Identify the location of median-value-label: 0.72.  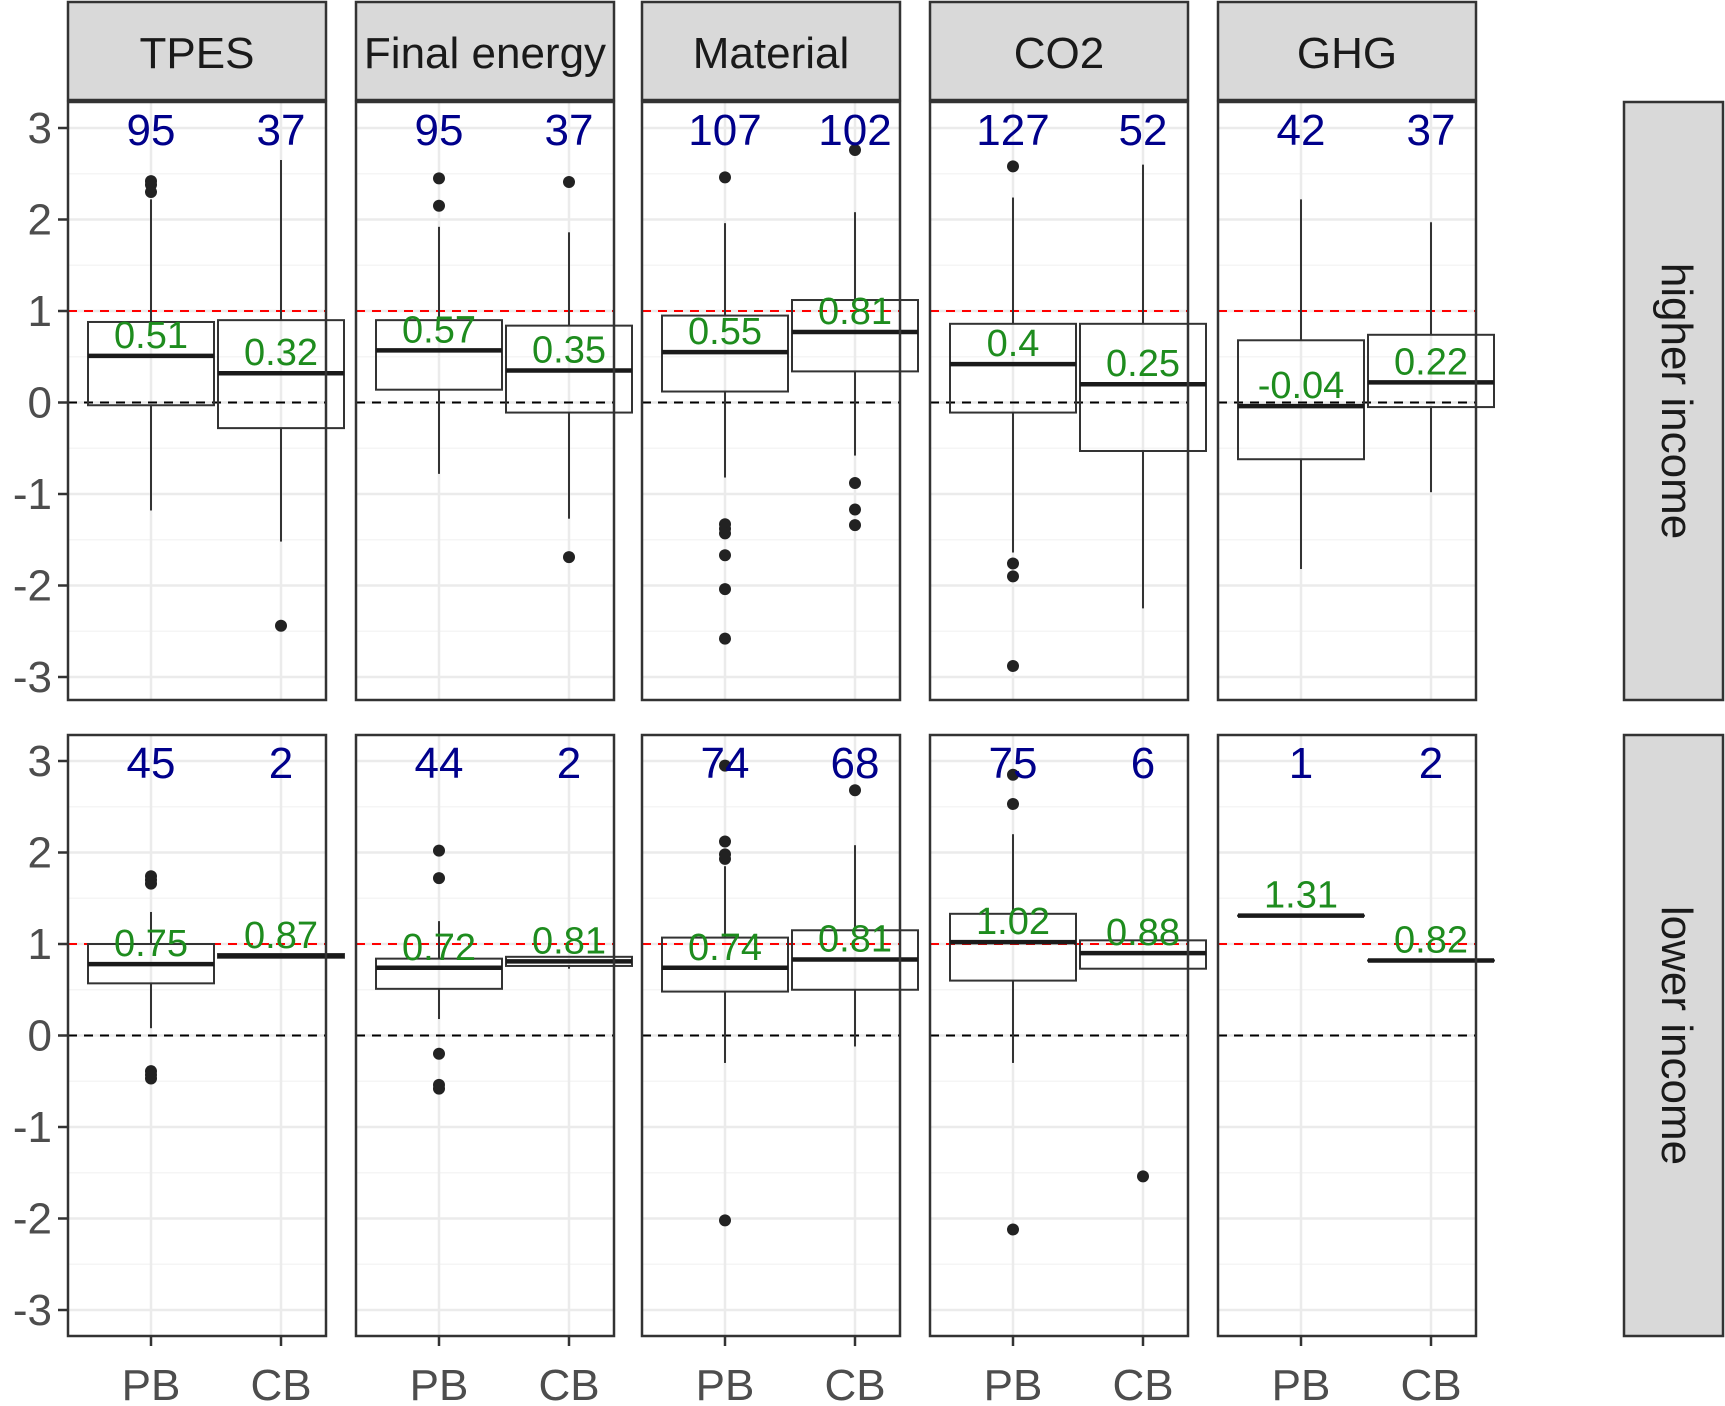
(439, 948).